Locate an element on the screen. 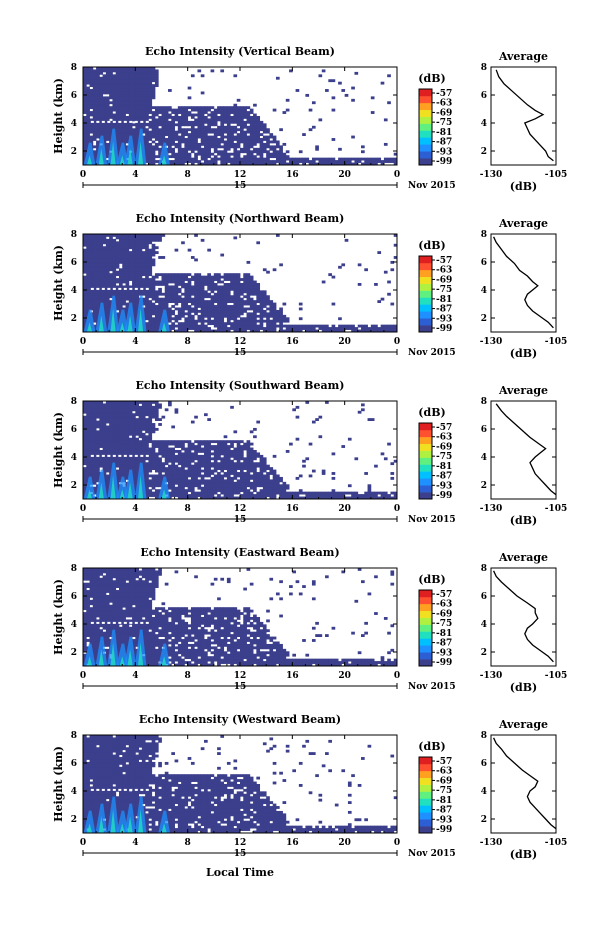 The height and width of the screenshot is (929, 613). panel-title: Echo Intensity (Vertical Beam) is located at coordinates (240, 51).